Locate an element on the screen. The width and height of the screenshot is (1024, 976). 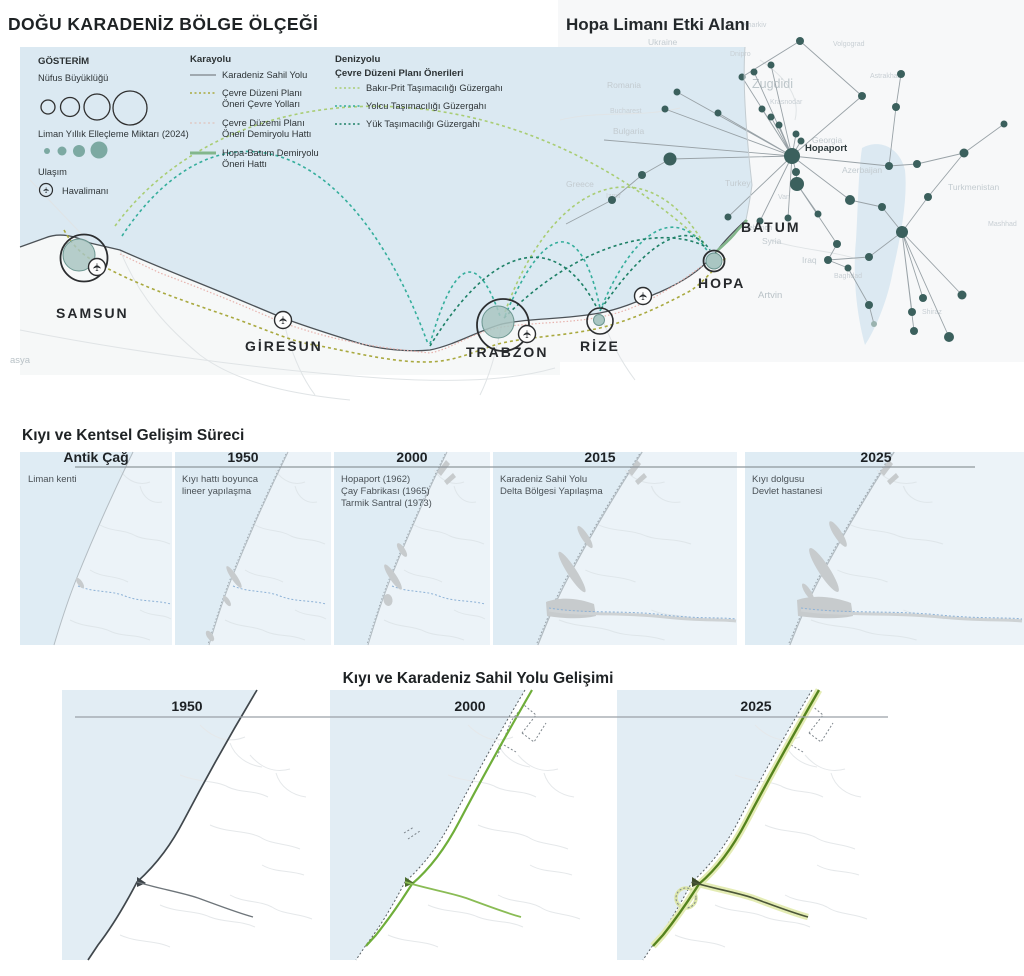
year-label: 1950 is located at coordinates (186, 706).